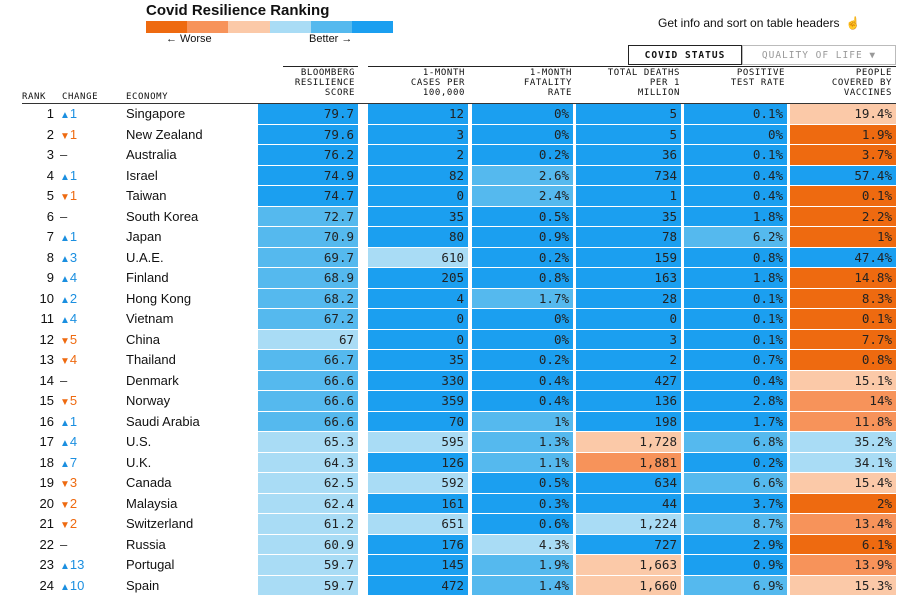  What do you see at coordinates (418, 401) in the screenshot?
I see `cases-cell: 359` at bounding box center [418, 401].